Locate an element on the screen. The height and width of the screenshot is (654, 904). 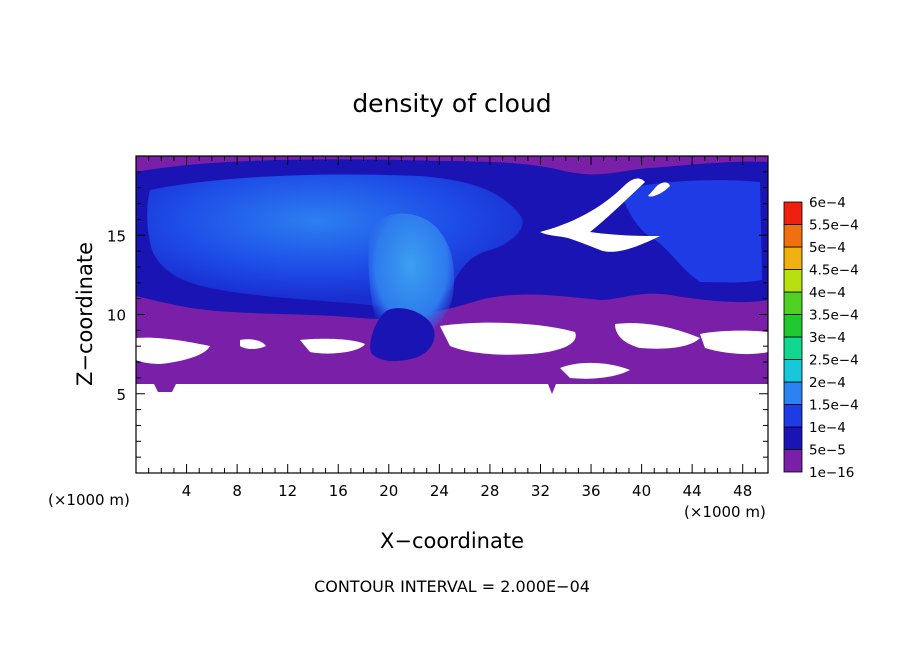
x-tick-label: 8 is located at coordinates (237, 491).